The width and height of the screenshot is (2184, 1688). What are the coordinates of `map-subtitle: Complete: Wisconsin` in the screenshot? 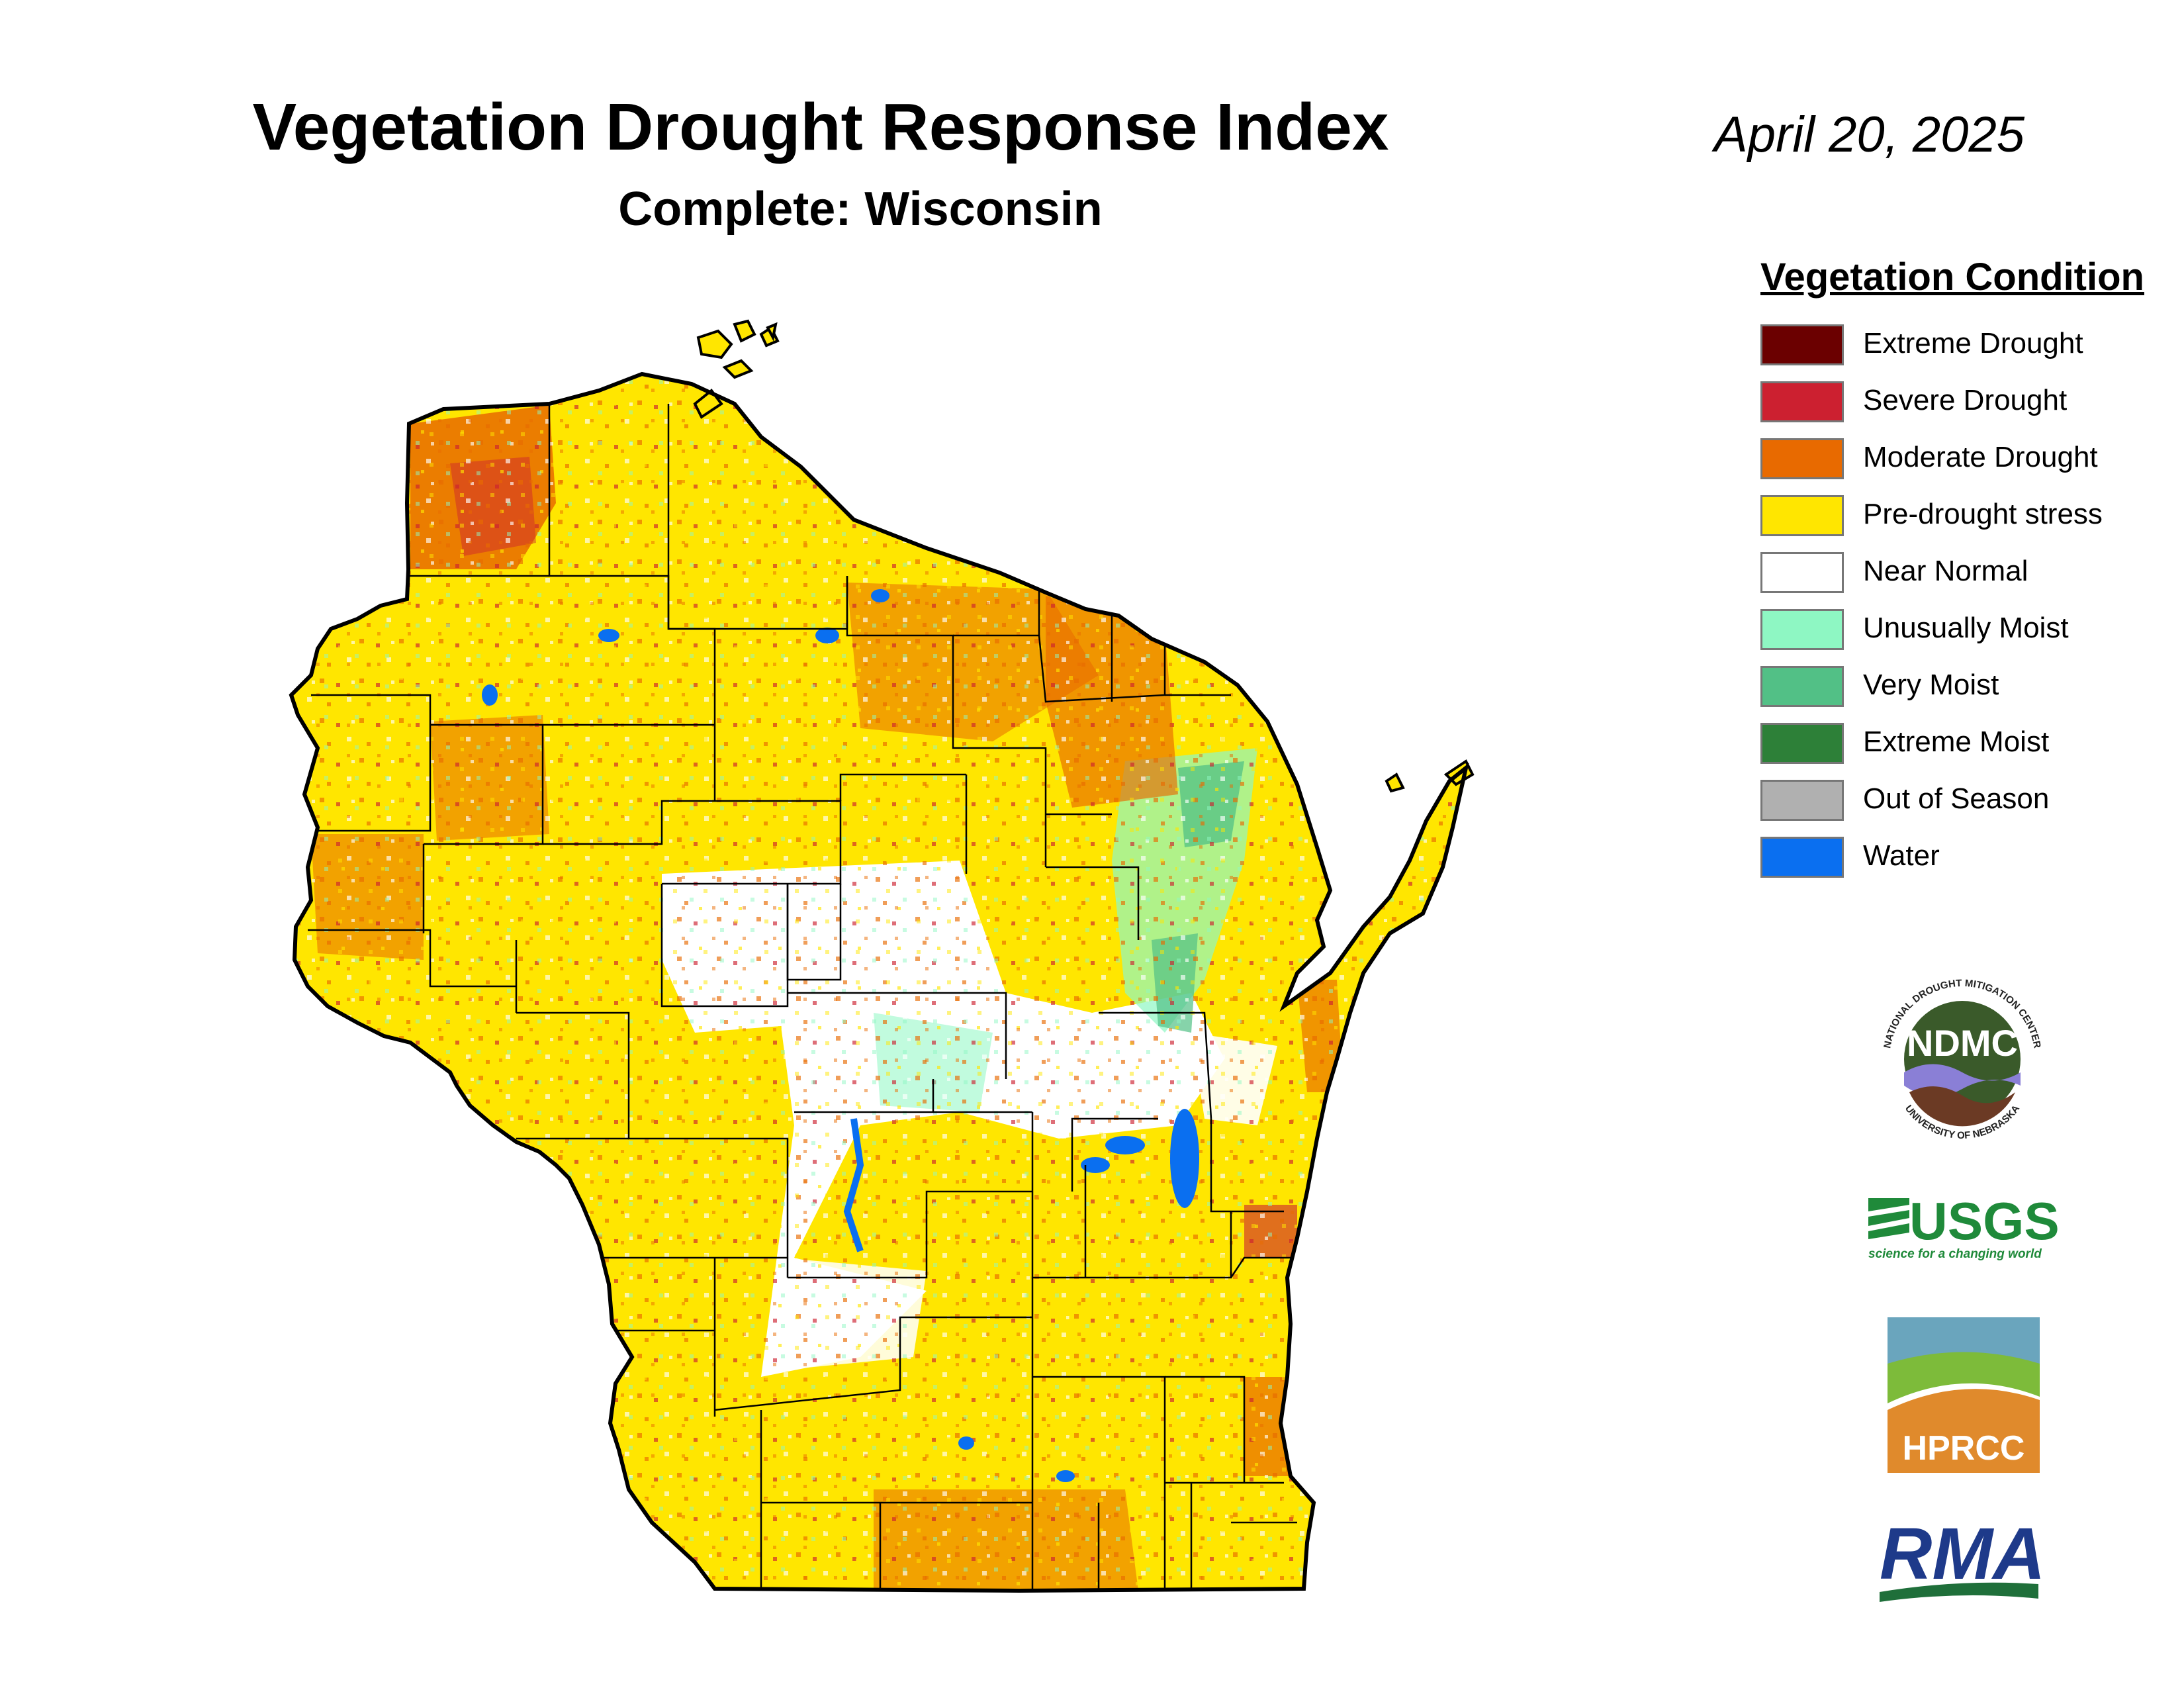 It's located at (860, 209).